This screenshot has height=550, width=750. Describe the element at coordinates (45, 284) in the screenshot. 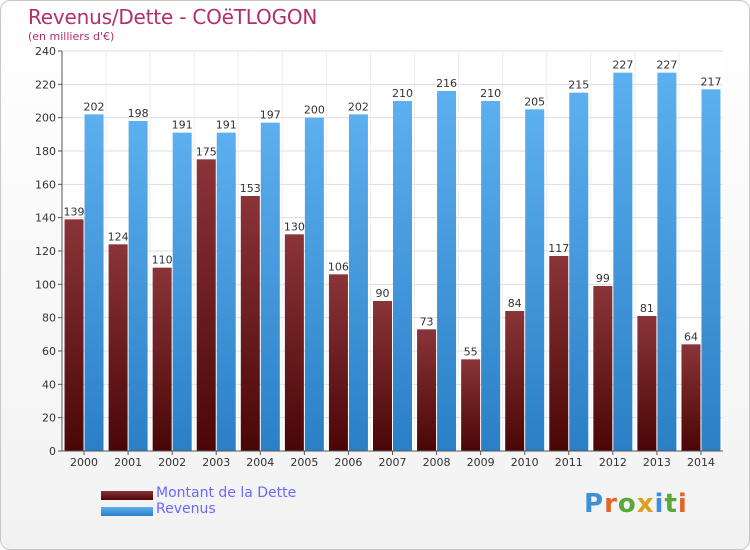

I see `y-tick-label: 100` at that location.